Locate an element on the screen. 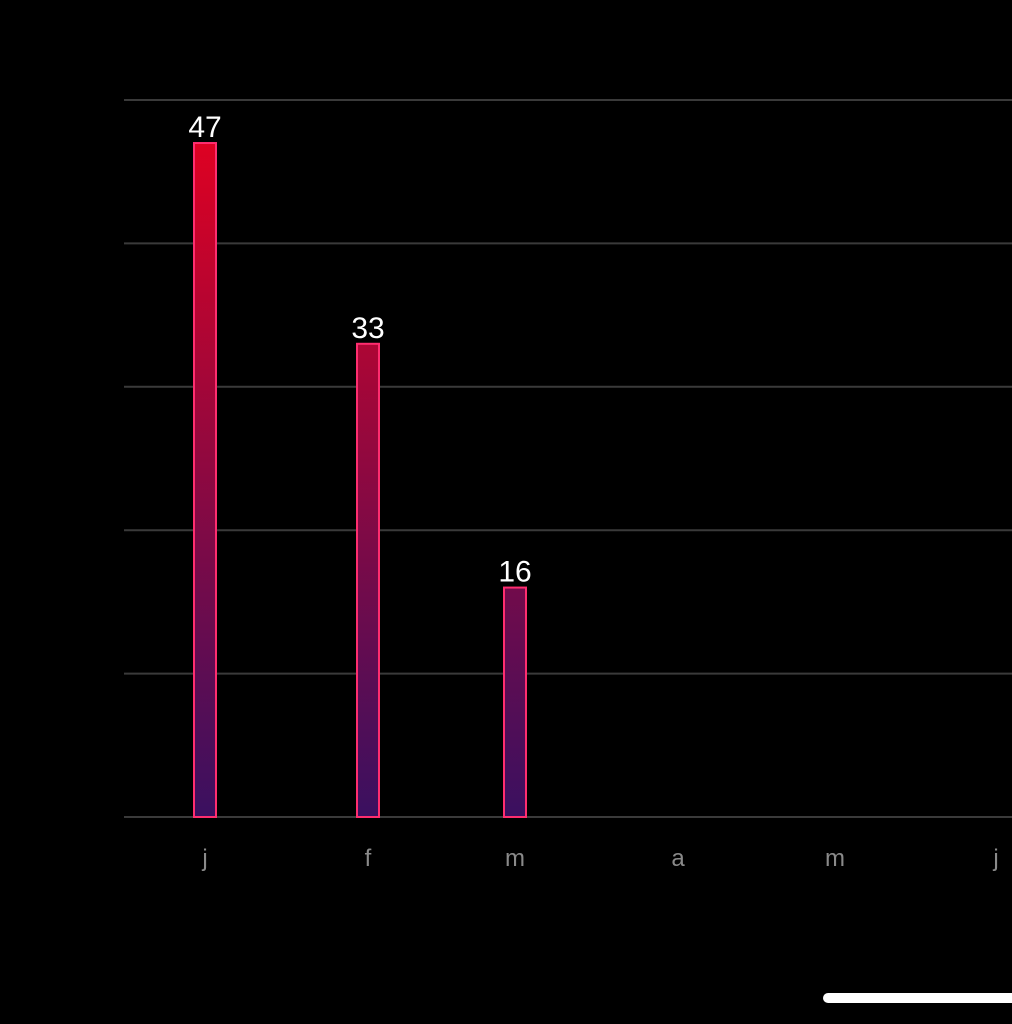 This screenshot has height=1024, width=1012. x-tick-label: a is located at coordinates (678, 858).